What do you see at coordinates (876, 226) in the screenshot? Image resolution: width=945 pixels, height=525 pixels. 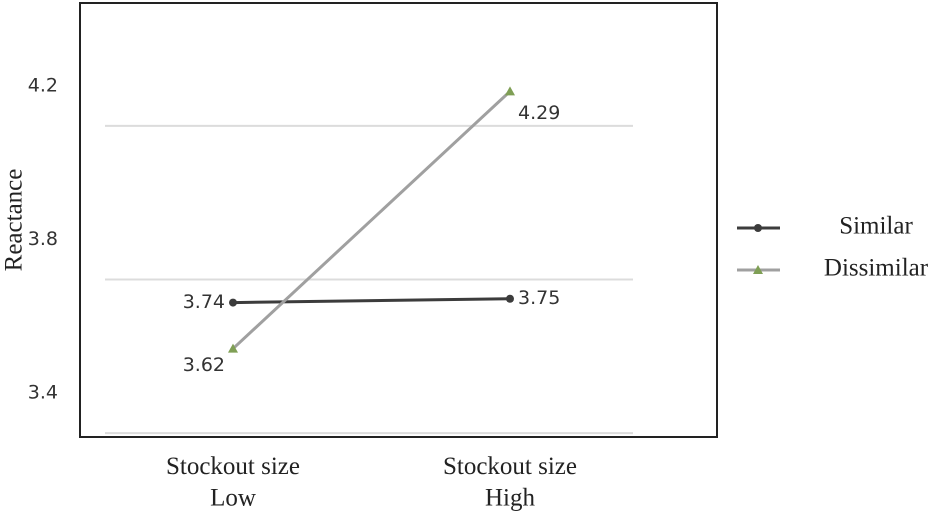 I see `legend-label: Similar` at bounding box center [876, 226].